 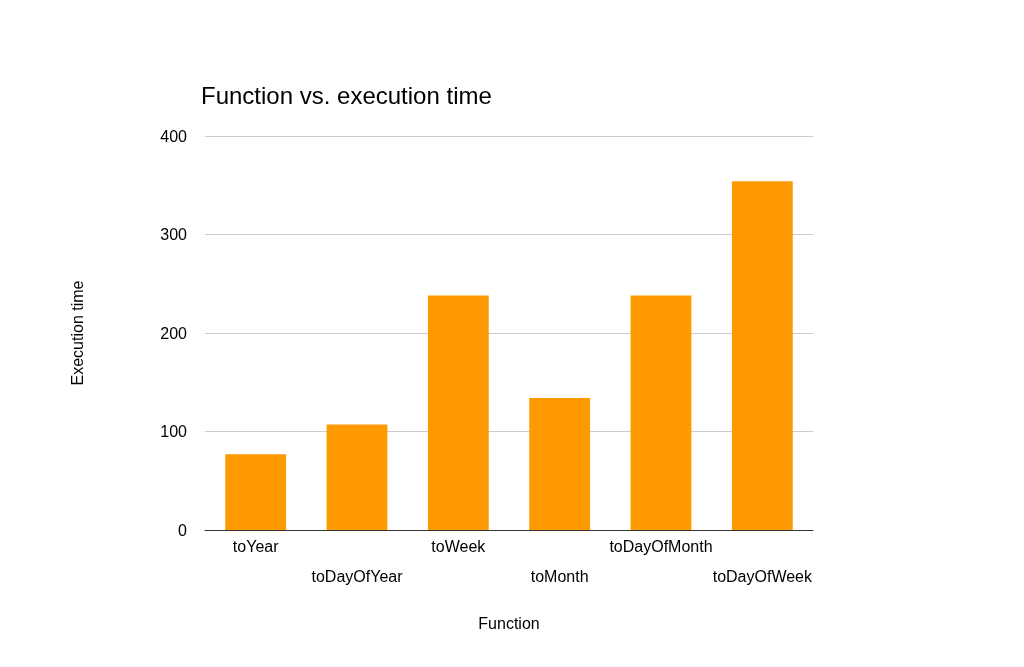 What do you see at coordinates (174, 234) in the screenshot?
I see `y-tick-label: 300` at bounding box center [174, 234].